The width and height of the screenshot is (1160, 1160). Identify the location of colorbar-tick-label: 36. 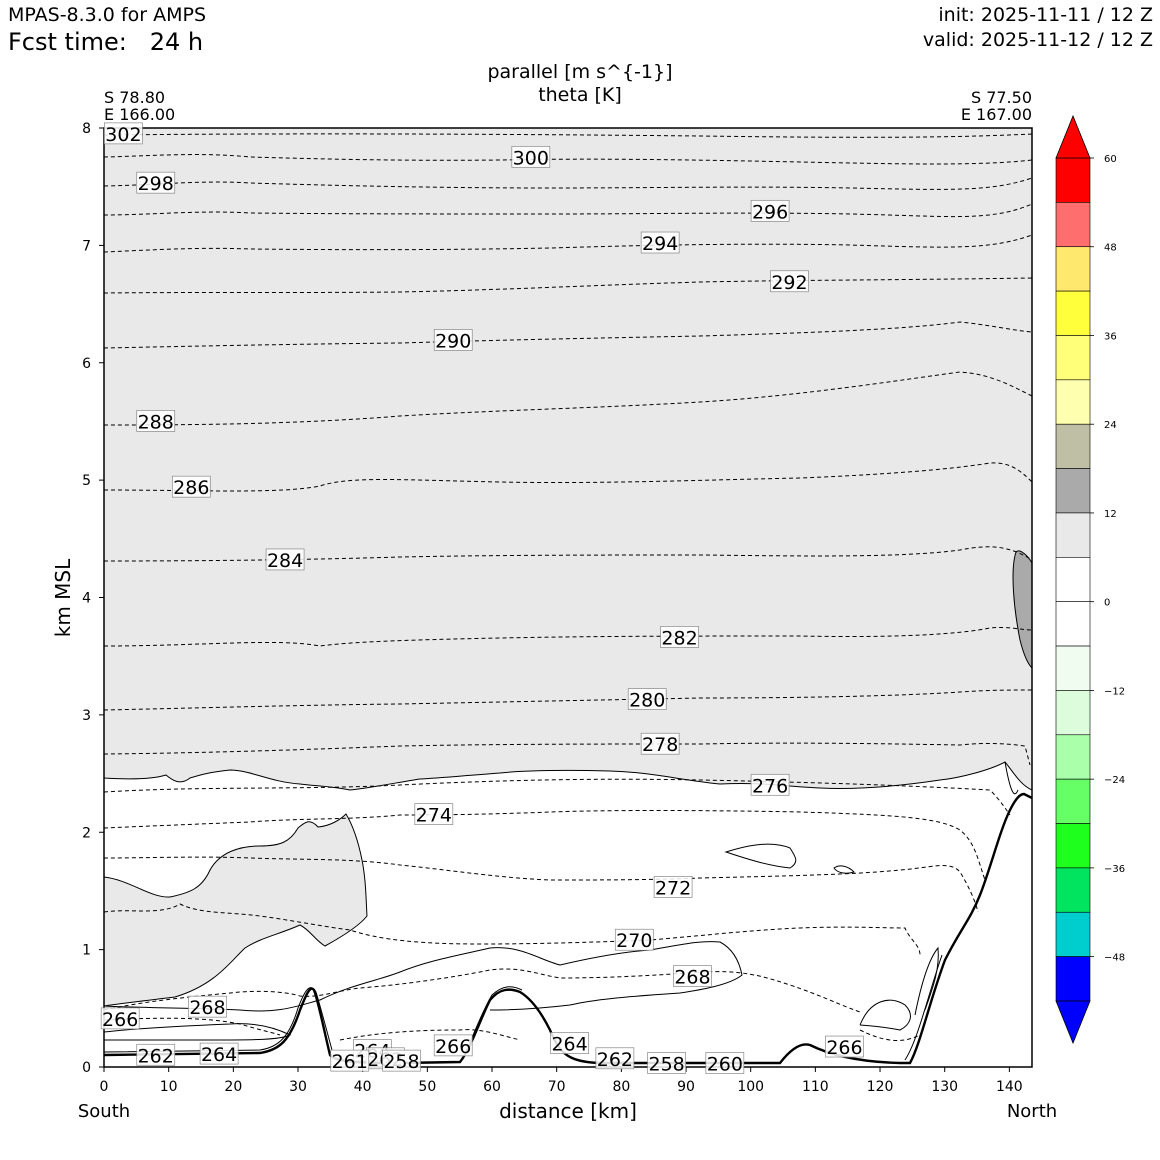
(1110, 336).